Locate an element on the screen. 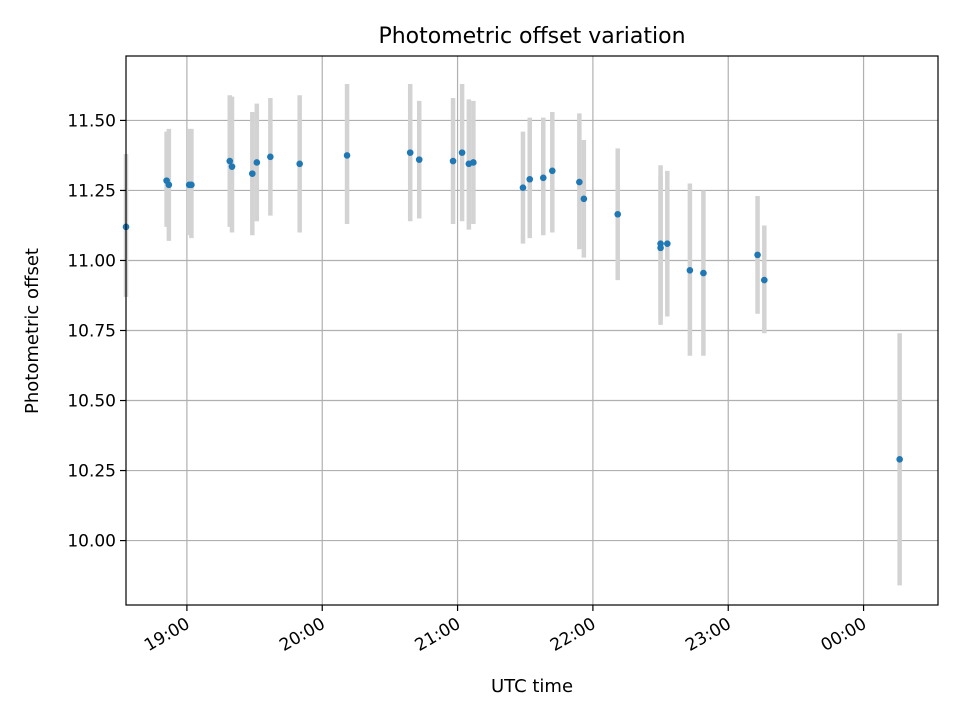 This screenshot has height=724, width=960. x-axis-label: UTC time is located at coordinates (532, 686).